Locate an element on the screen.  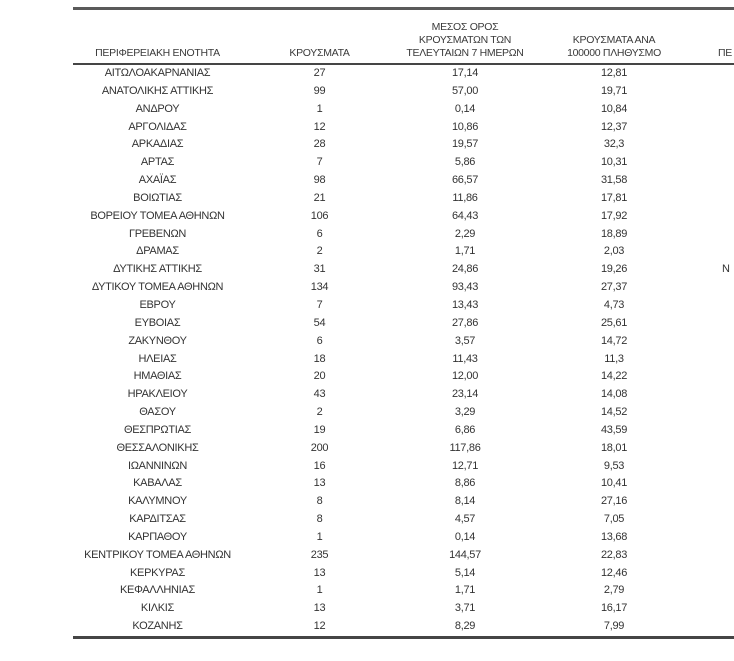
cell-7day-avg: 19,57 is located at coordinates (465, 144).